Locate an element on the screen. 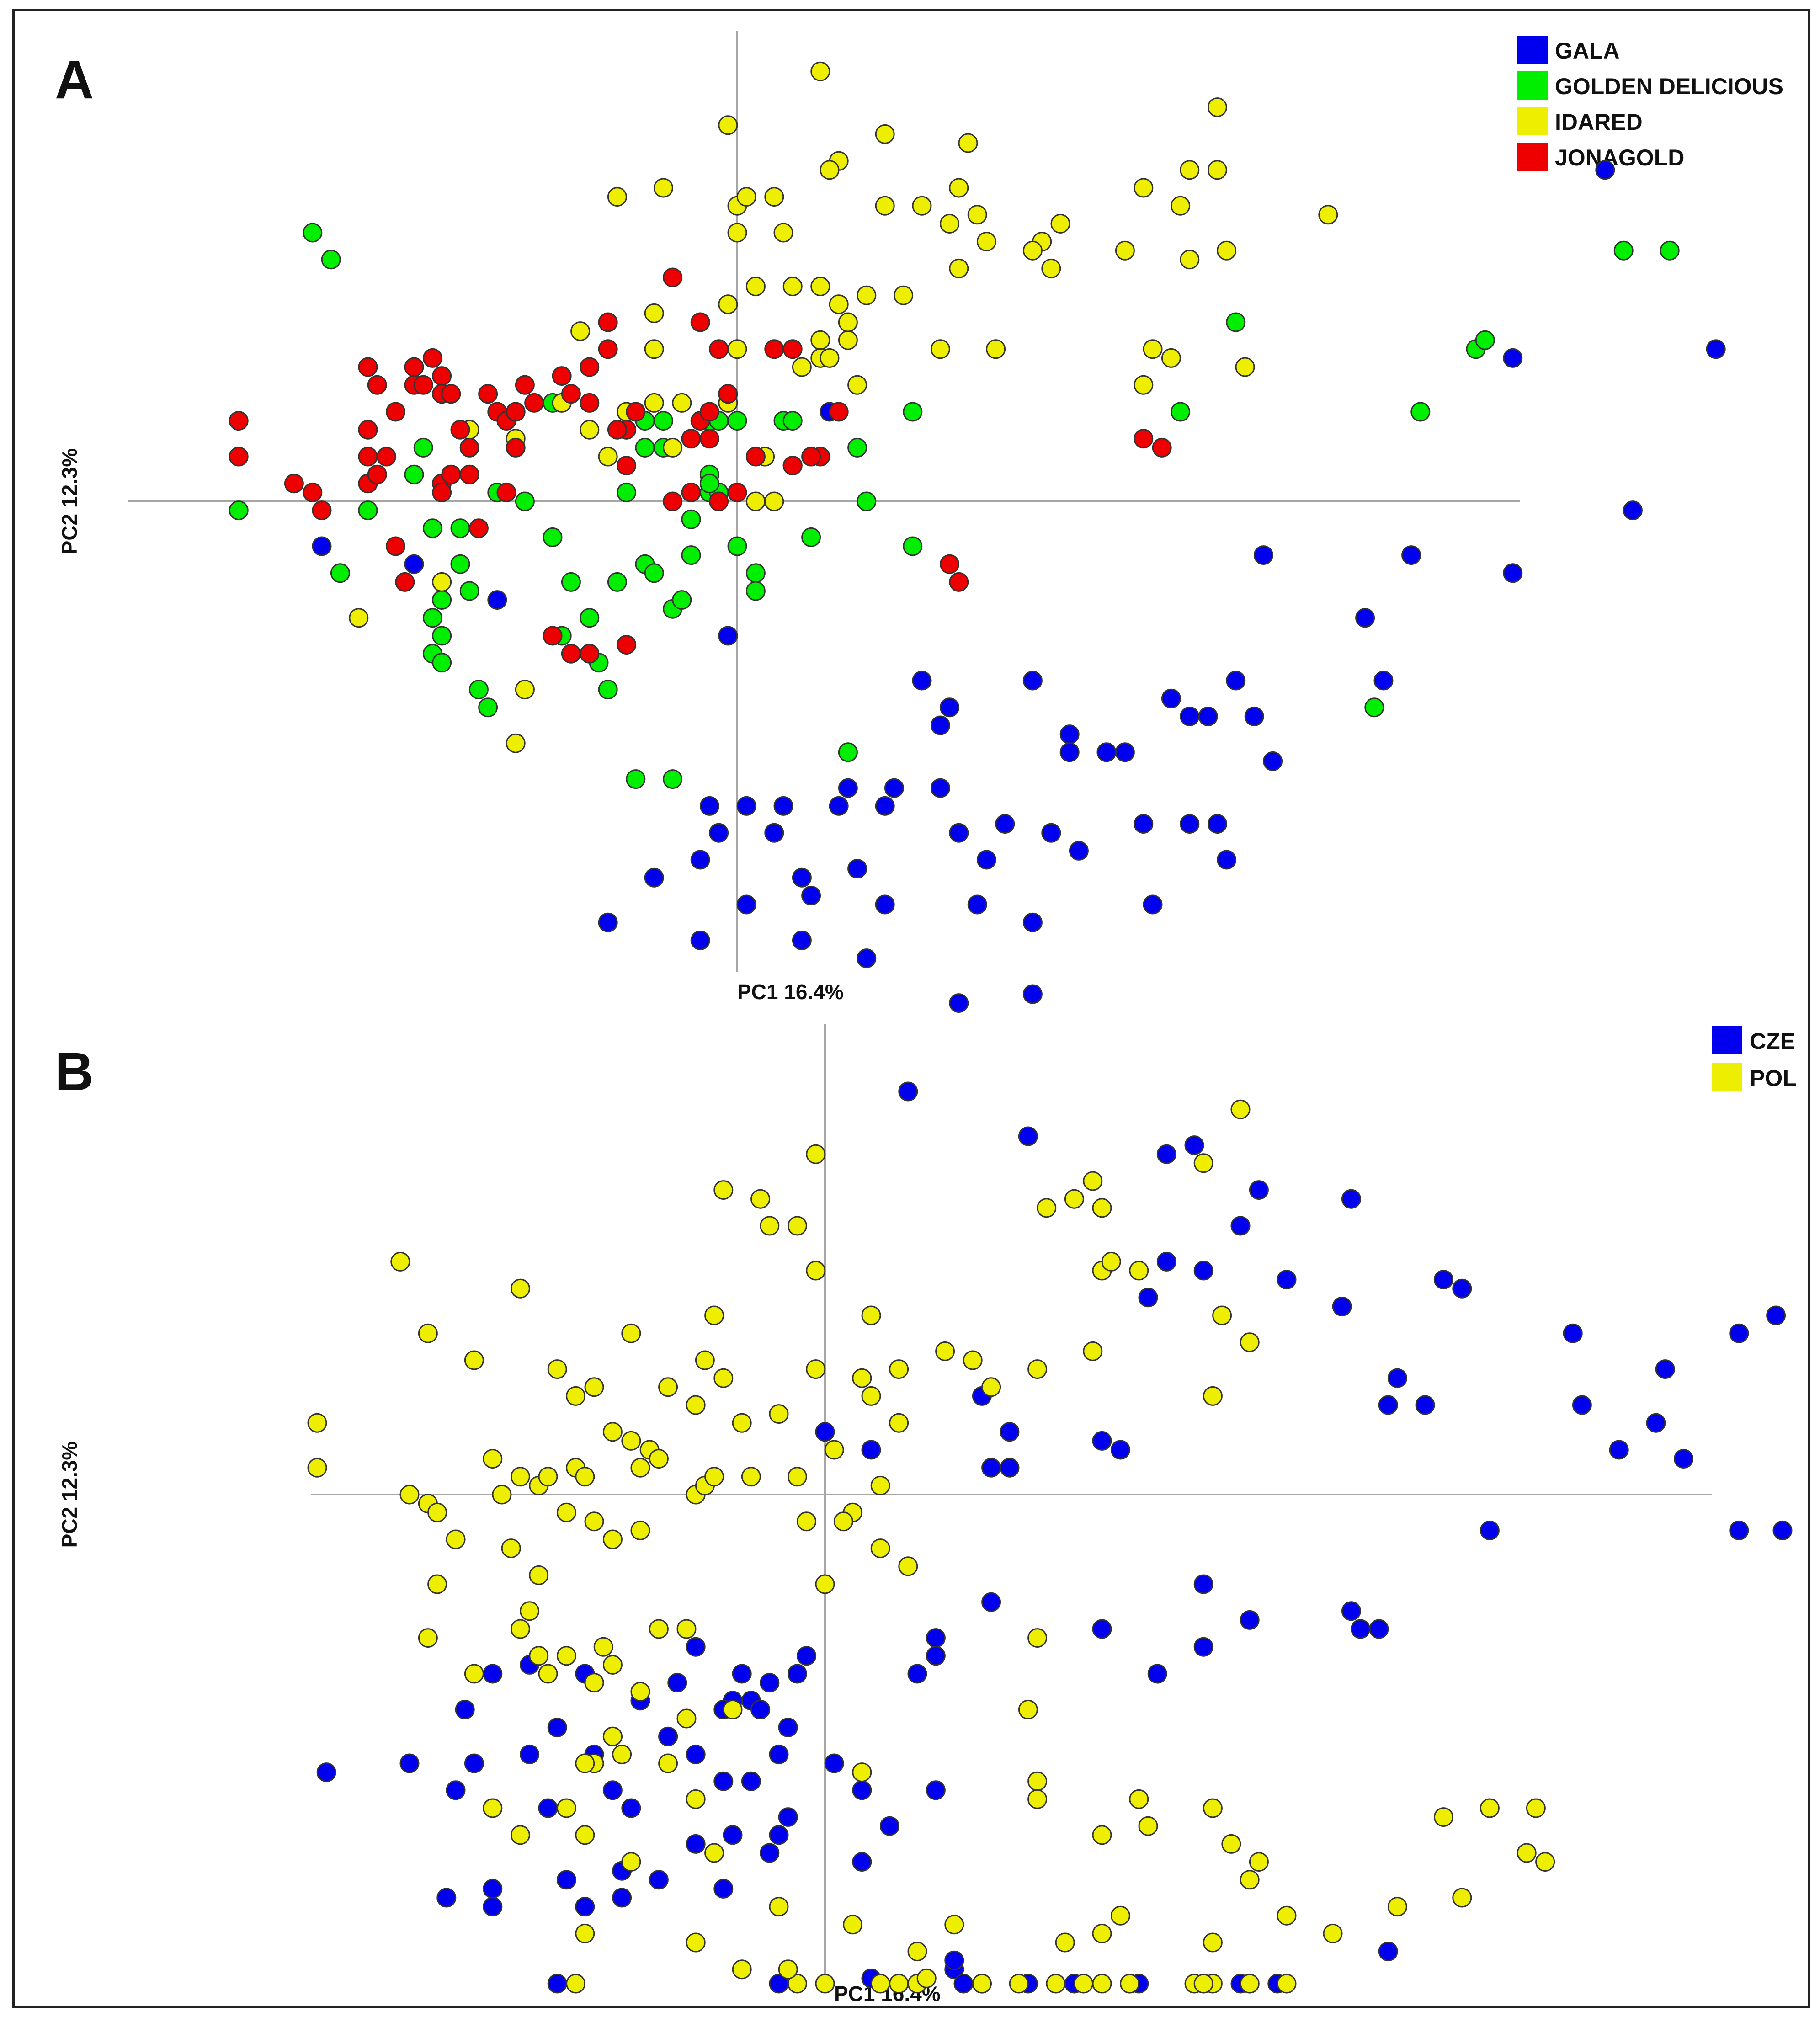  legend-gala-swatch is located at coordinates (1533, 50).